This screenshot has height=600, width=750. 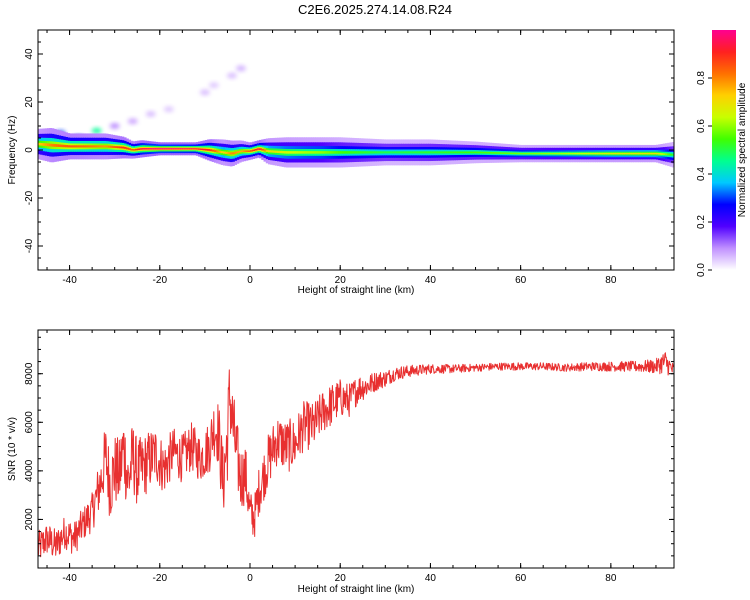 I want to click on spectrogram-y-tick-label: 20, so click(x=29, y=102).